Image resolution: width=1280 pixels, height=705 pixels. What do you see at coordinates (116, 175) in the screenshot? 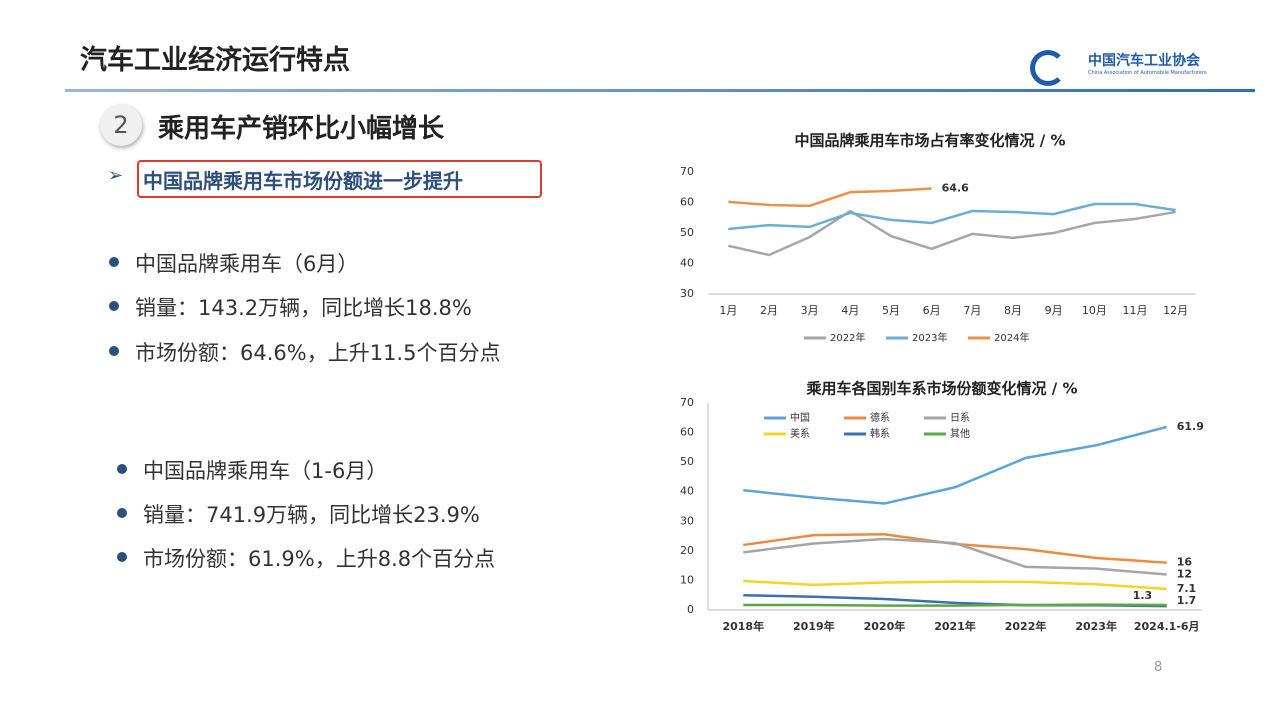
I see `arrow-icon: ➢` at bounding box center [116, 175].